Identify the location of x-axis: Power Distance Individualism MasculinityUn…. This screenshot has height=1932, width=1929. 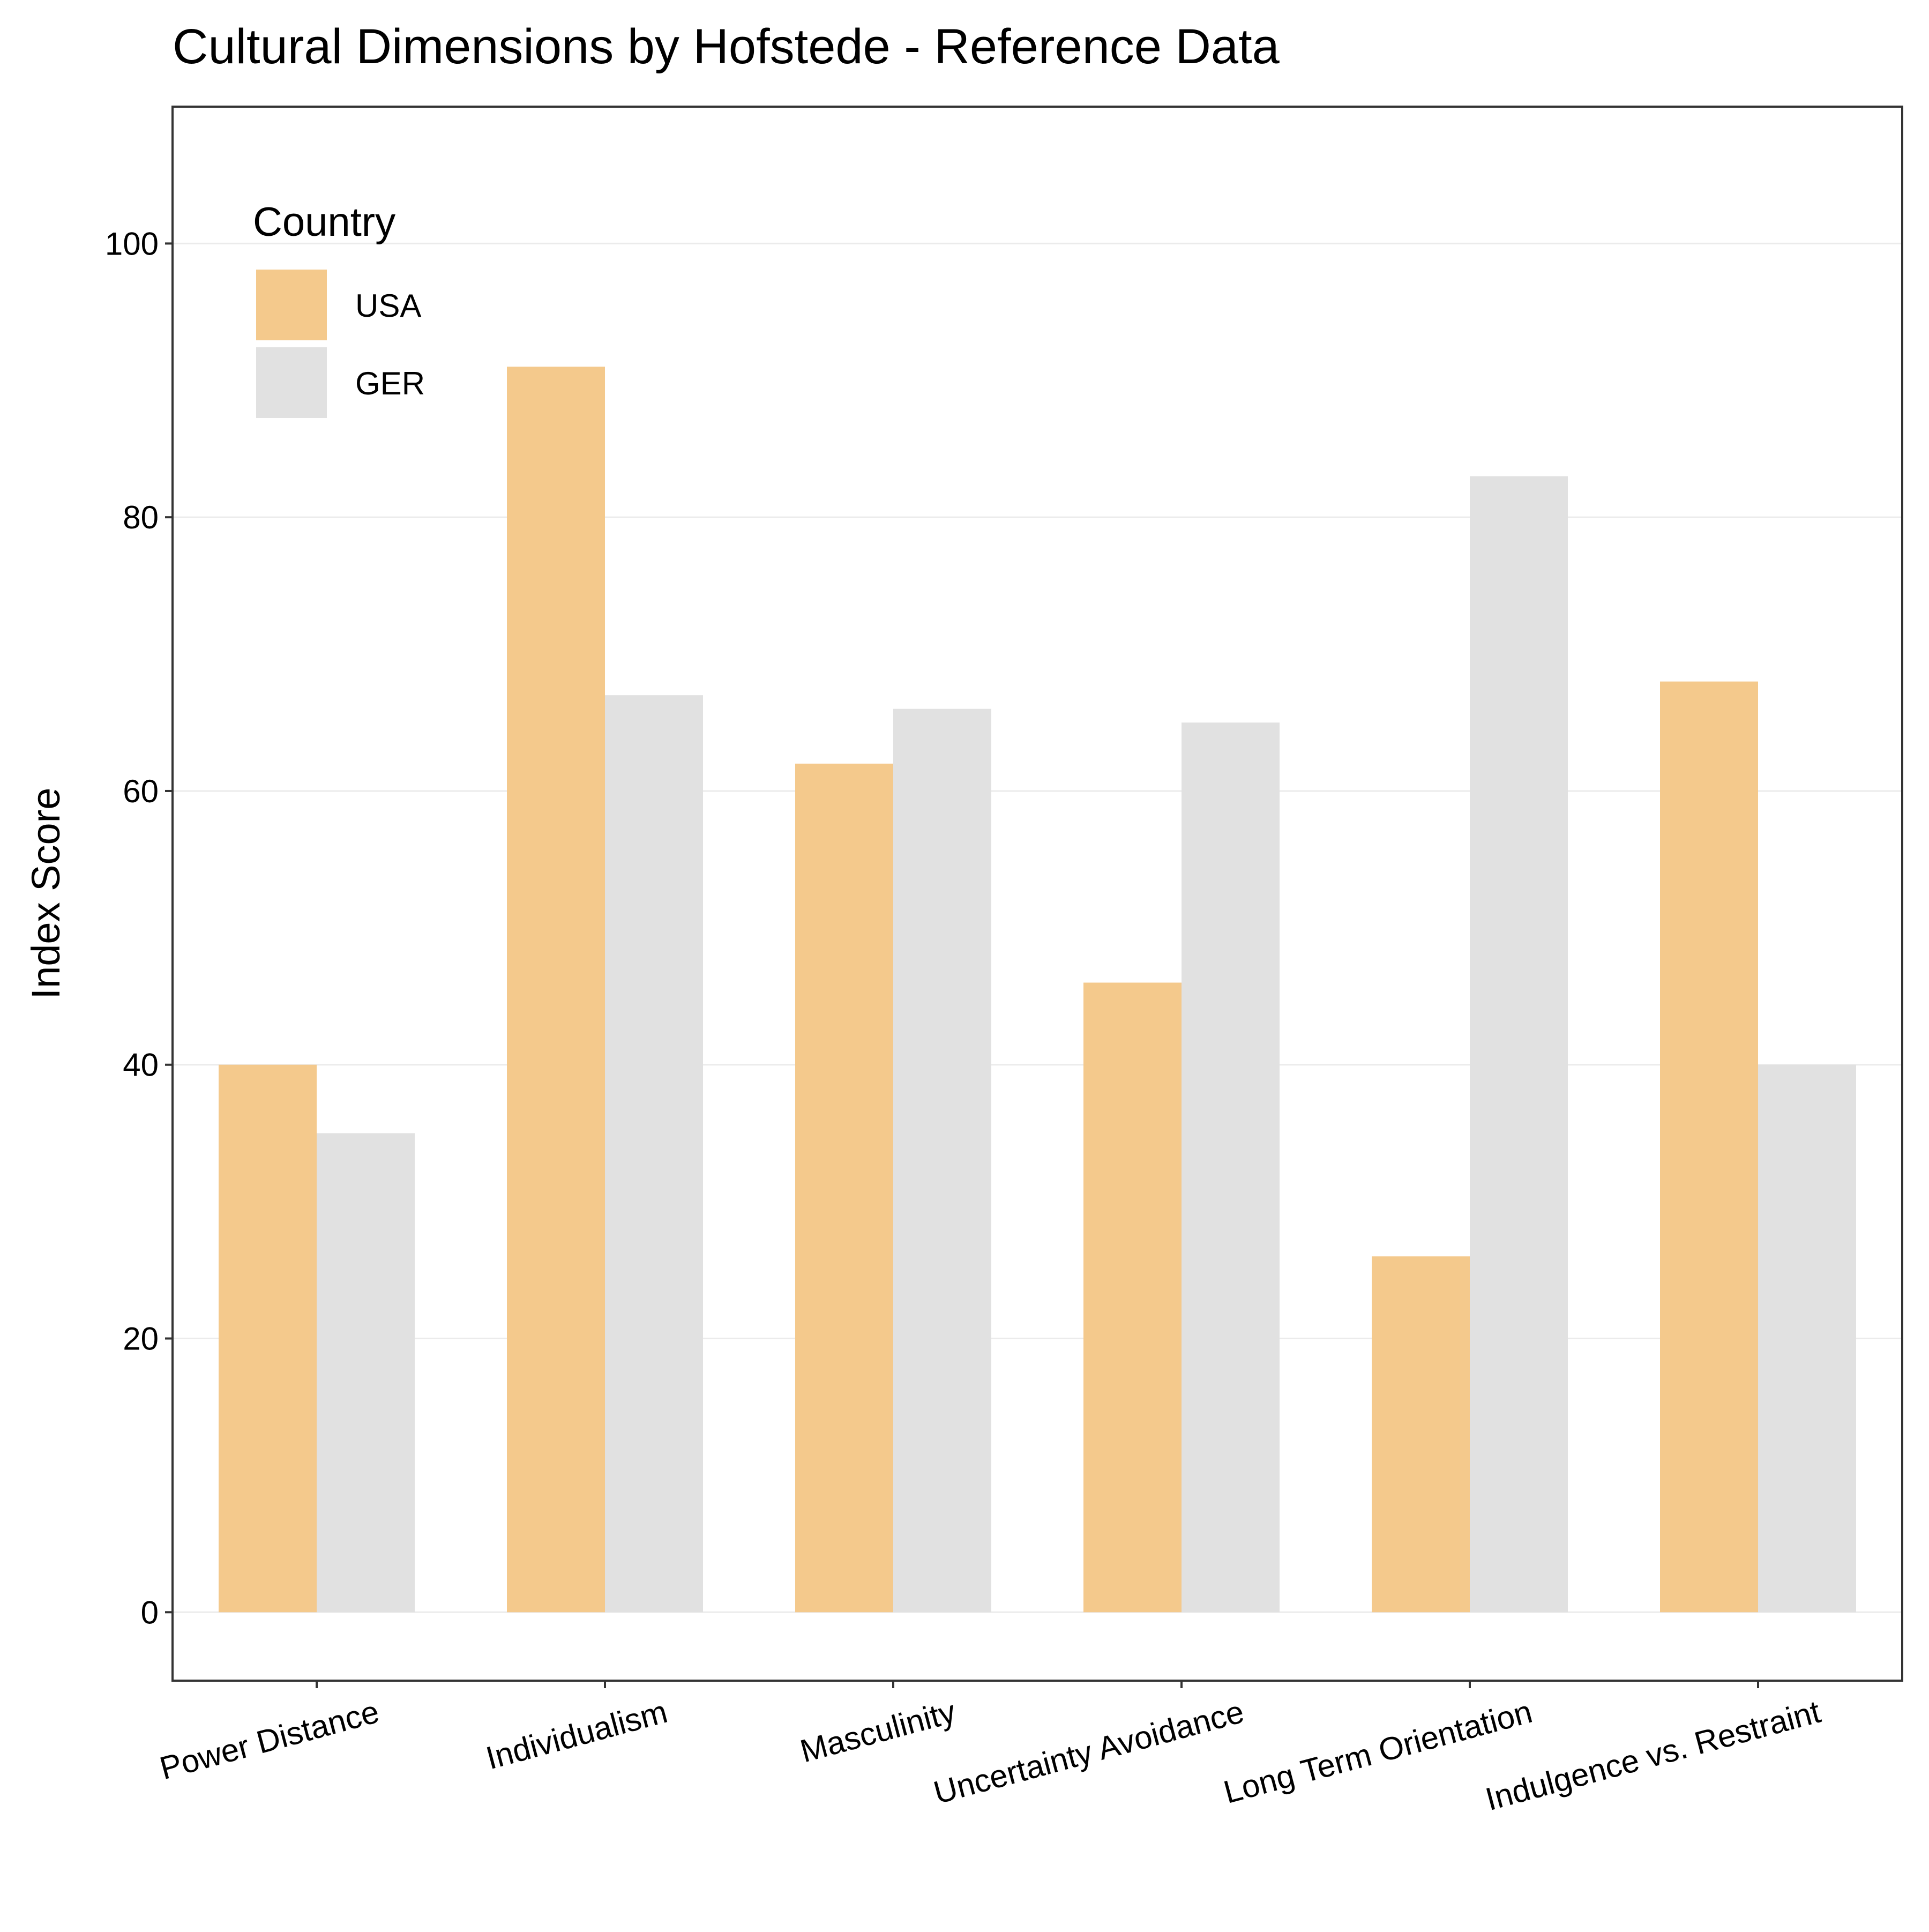
(990, 1749).